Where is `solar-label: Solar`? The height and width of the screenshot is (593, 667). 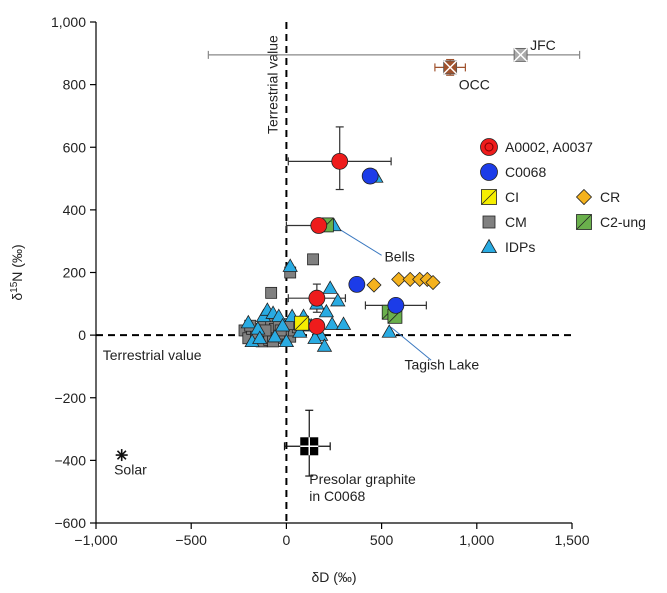 solar-label: Solar is located at coordinates (130, 469).